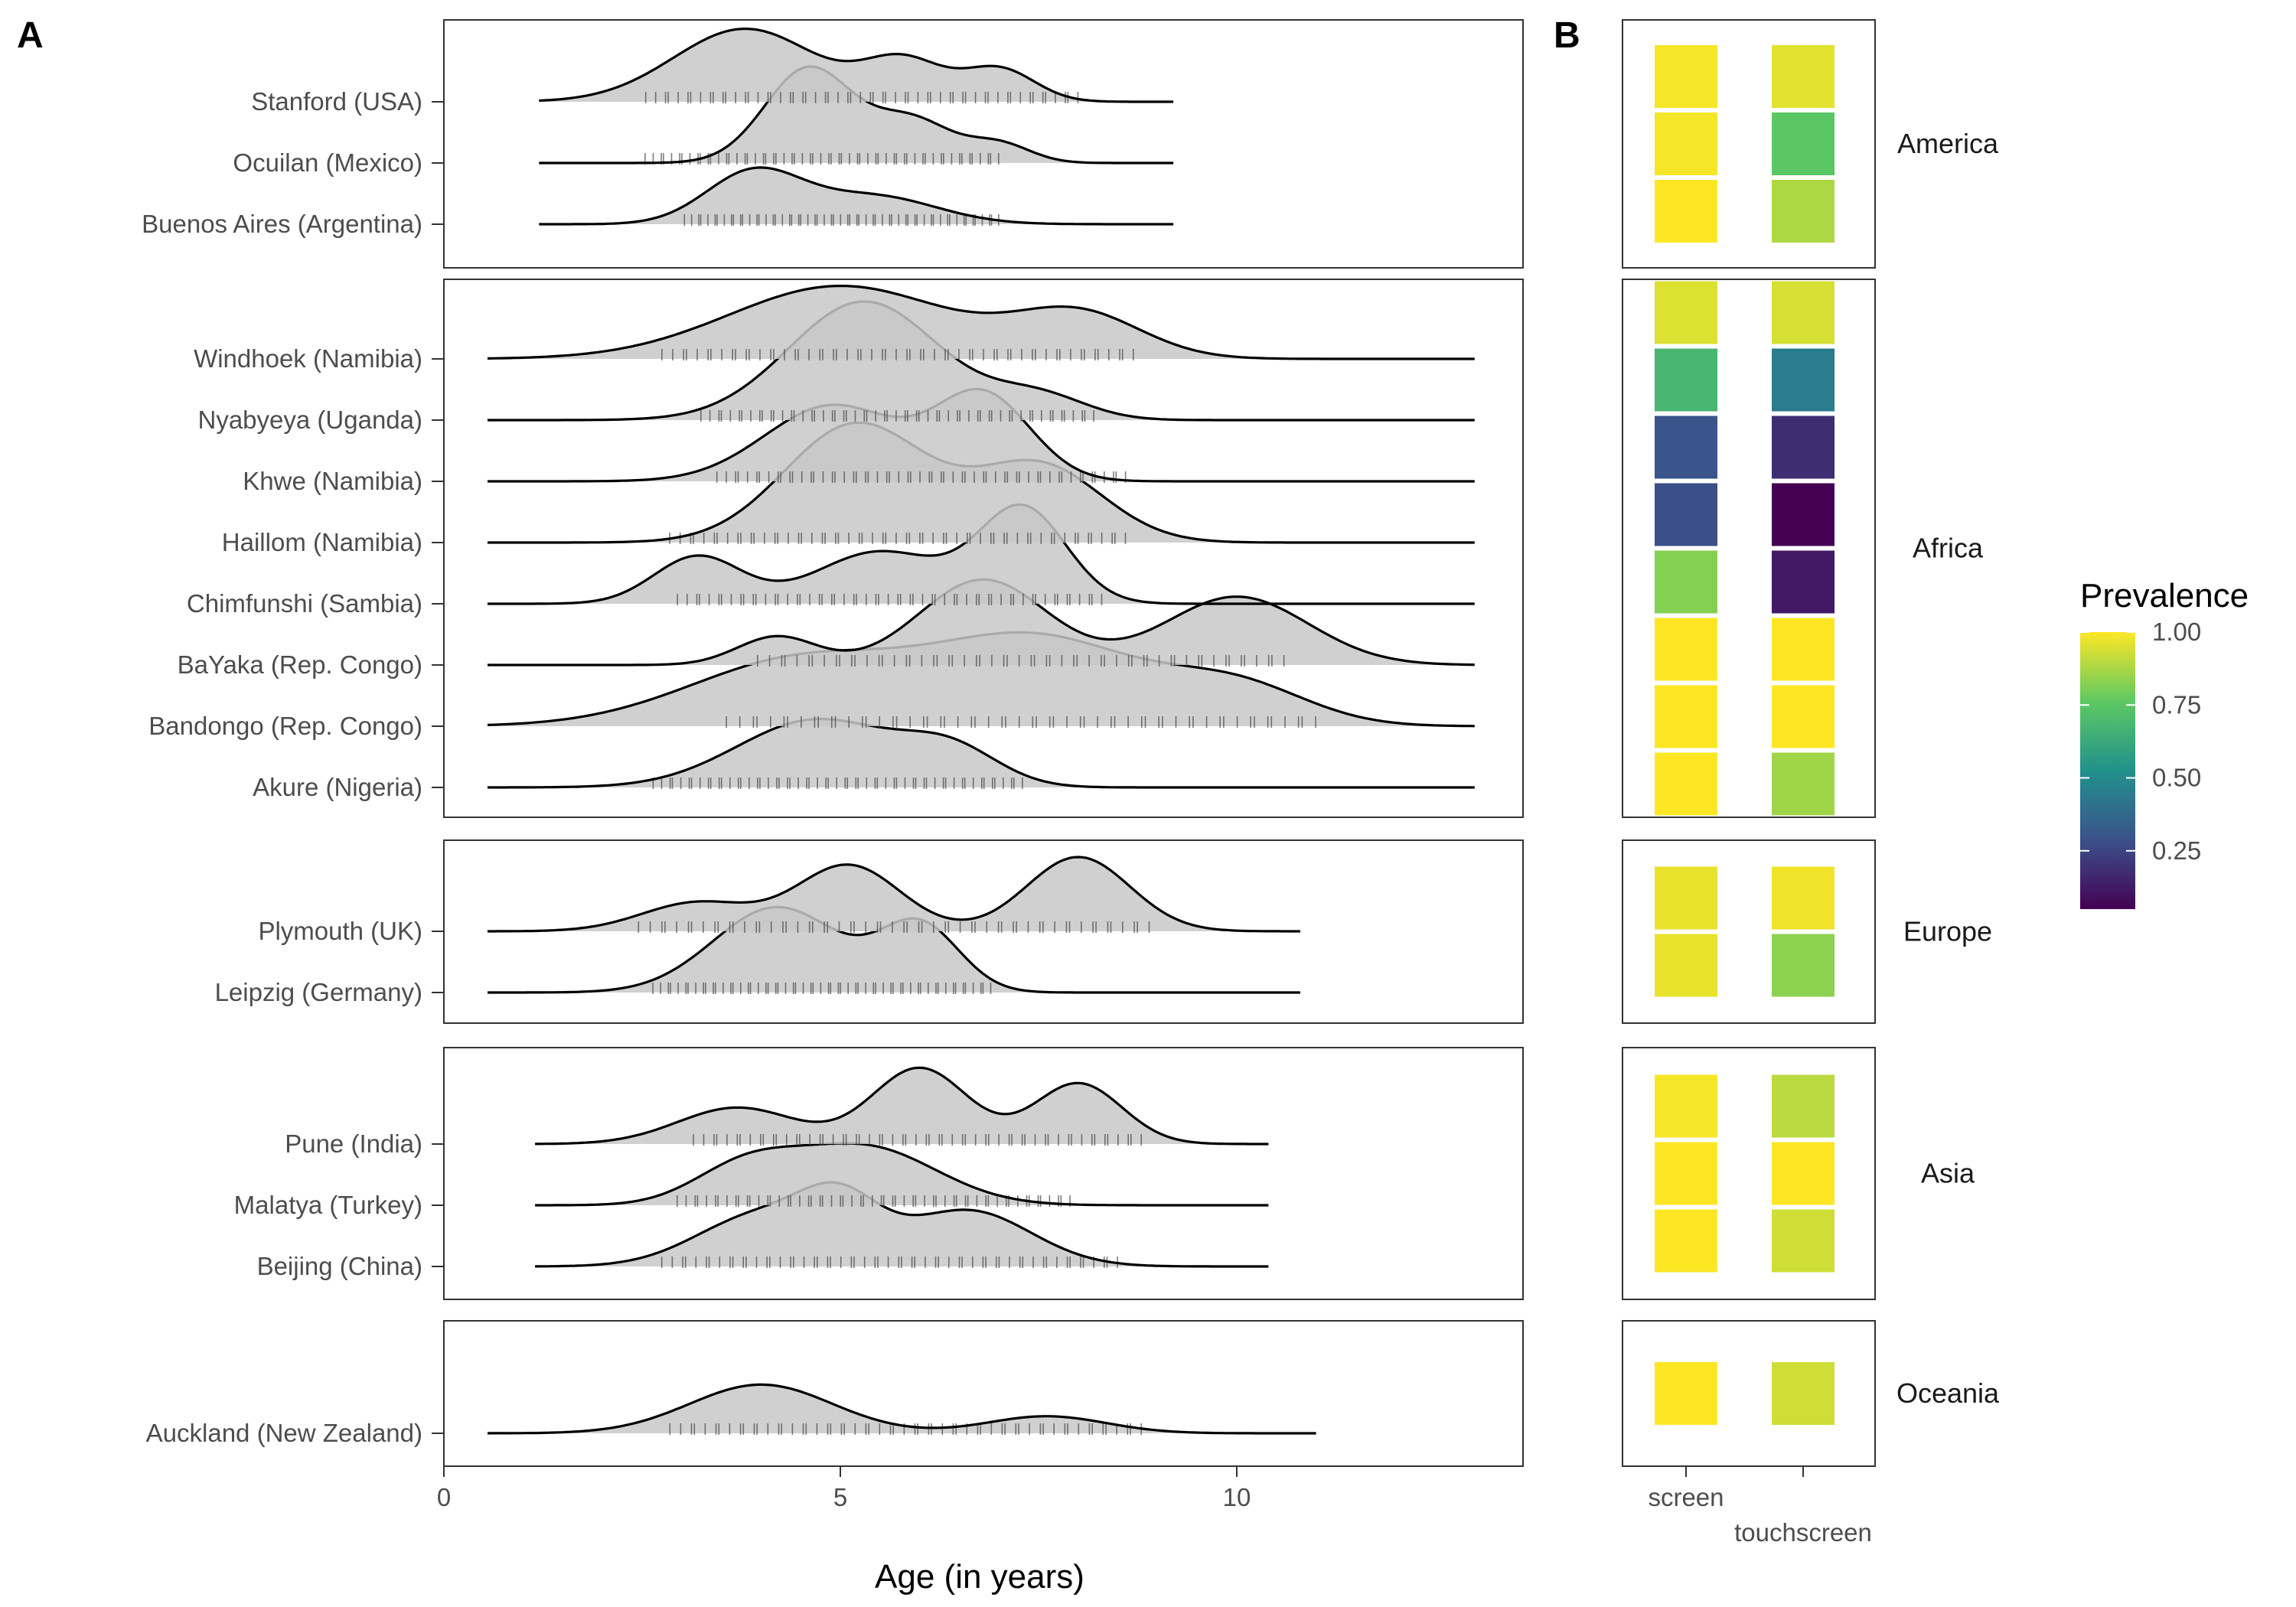  Describe the element at coordinates (340, 931) in the screenshot. I see `site-label: Plymouth (UK)` at that location.